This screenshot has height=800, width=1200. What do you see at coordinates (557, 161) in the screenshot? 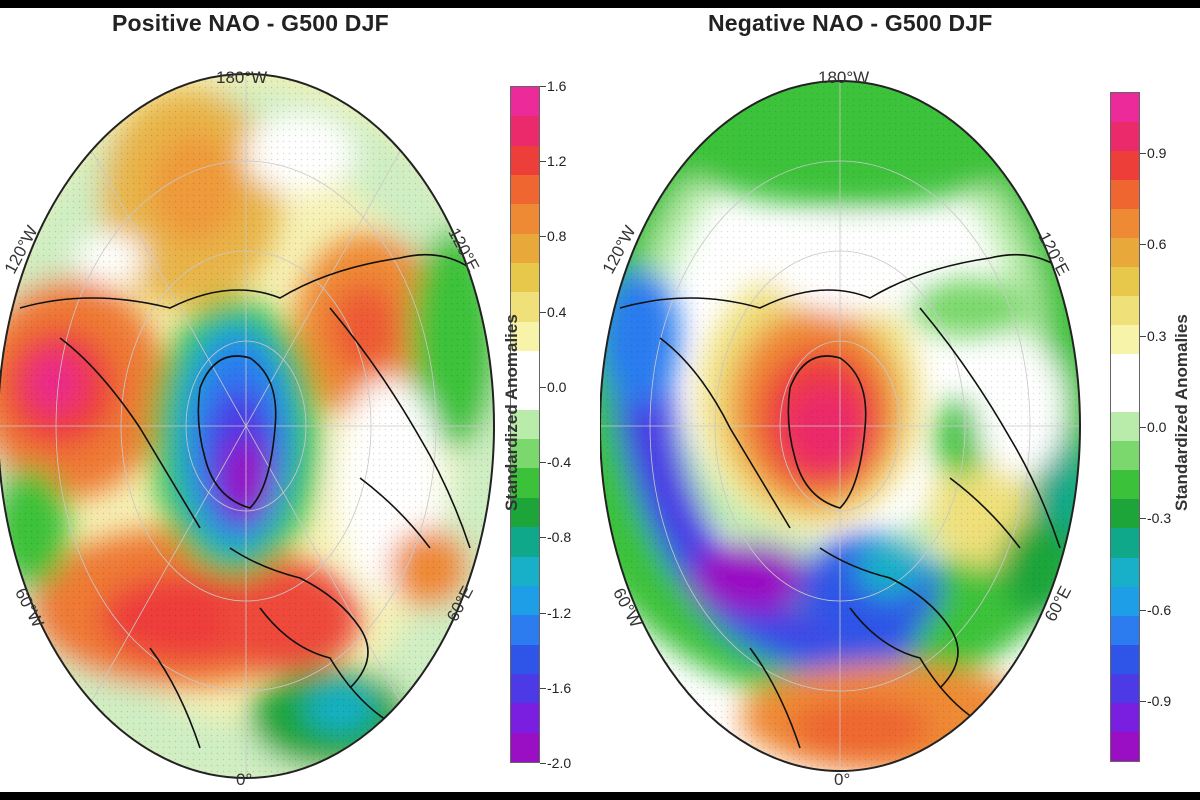
I see `colorbar-tick-label: 1.2` at bounding box center [557, 161].